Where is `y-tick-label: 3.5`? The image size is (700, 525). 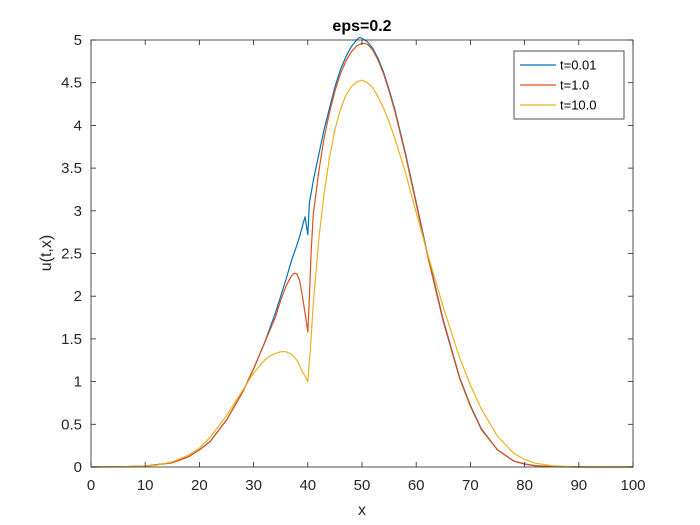
y-tick-label: 3.5 is located at coordinates (71, 168).